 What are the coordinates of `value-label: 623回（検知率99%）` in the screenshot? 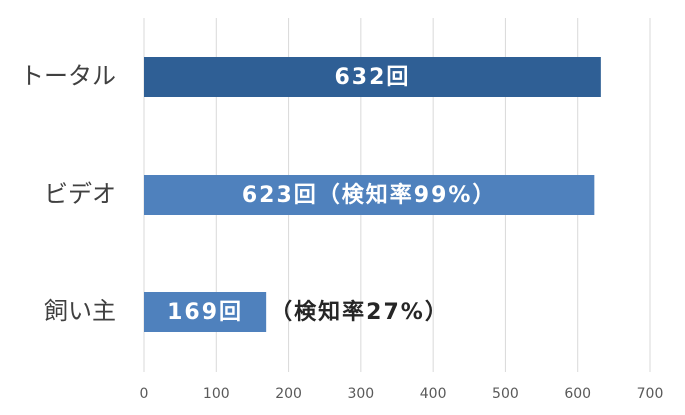 It's located at (369, 195).